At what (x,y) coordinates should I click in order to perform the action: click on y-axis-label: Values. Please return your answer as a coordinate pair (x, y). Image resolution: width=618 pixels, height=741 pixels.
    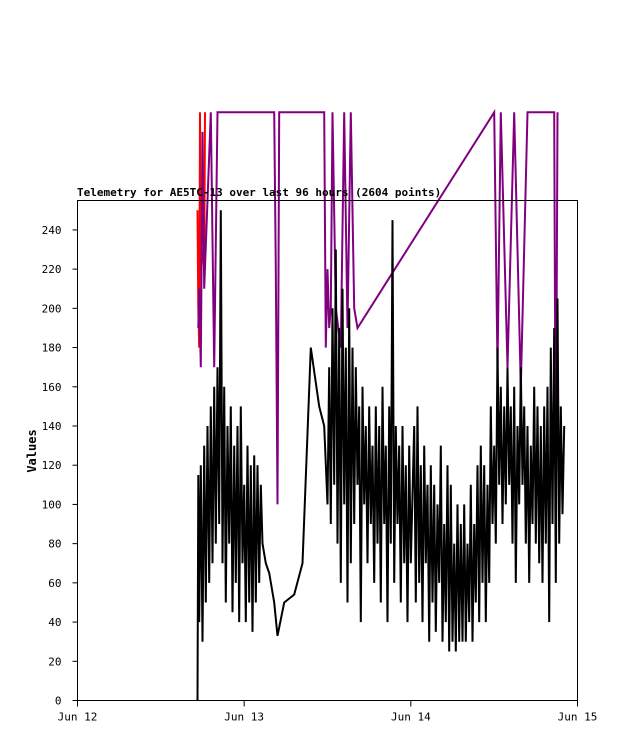
    Looking at the image, I should click on (32, 450).